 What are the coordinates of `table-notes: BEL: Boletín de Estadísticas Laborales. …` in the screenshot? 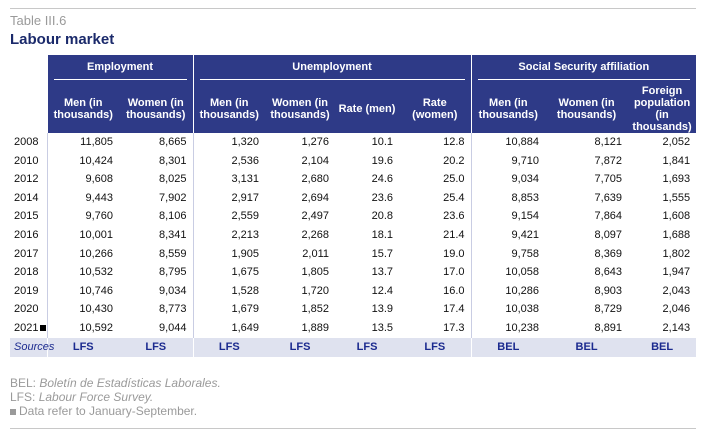 It's located at (115, 397).